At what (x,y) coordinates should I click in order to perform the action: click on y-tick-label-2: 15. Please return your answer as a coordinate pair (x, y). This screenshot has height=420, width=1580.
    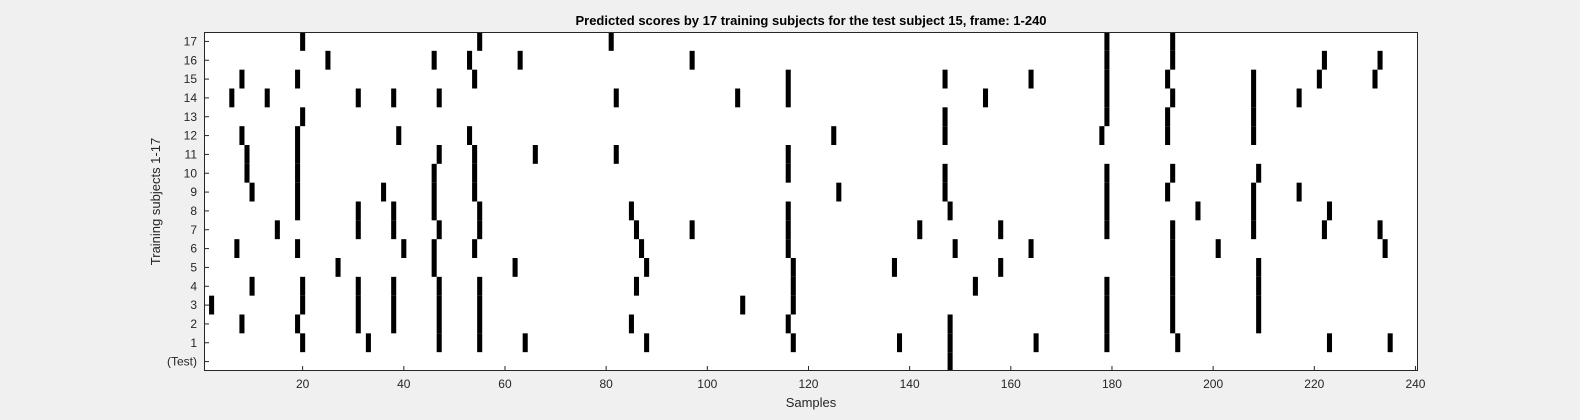
    Looking at the image, I should click on (191, 79).